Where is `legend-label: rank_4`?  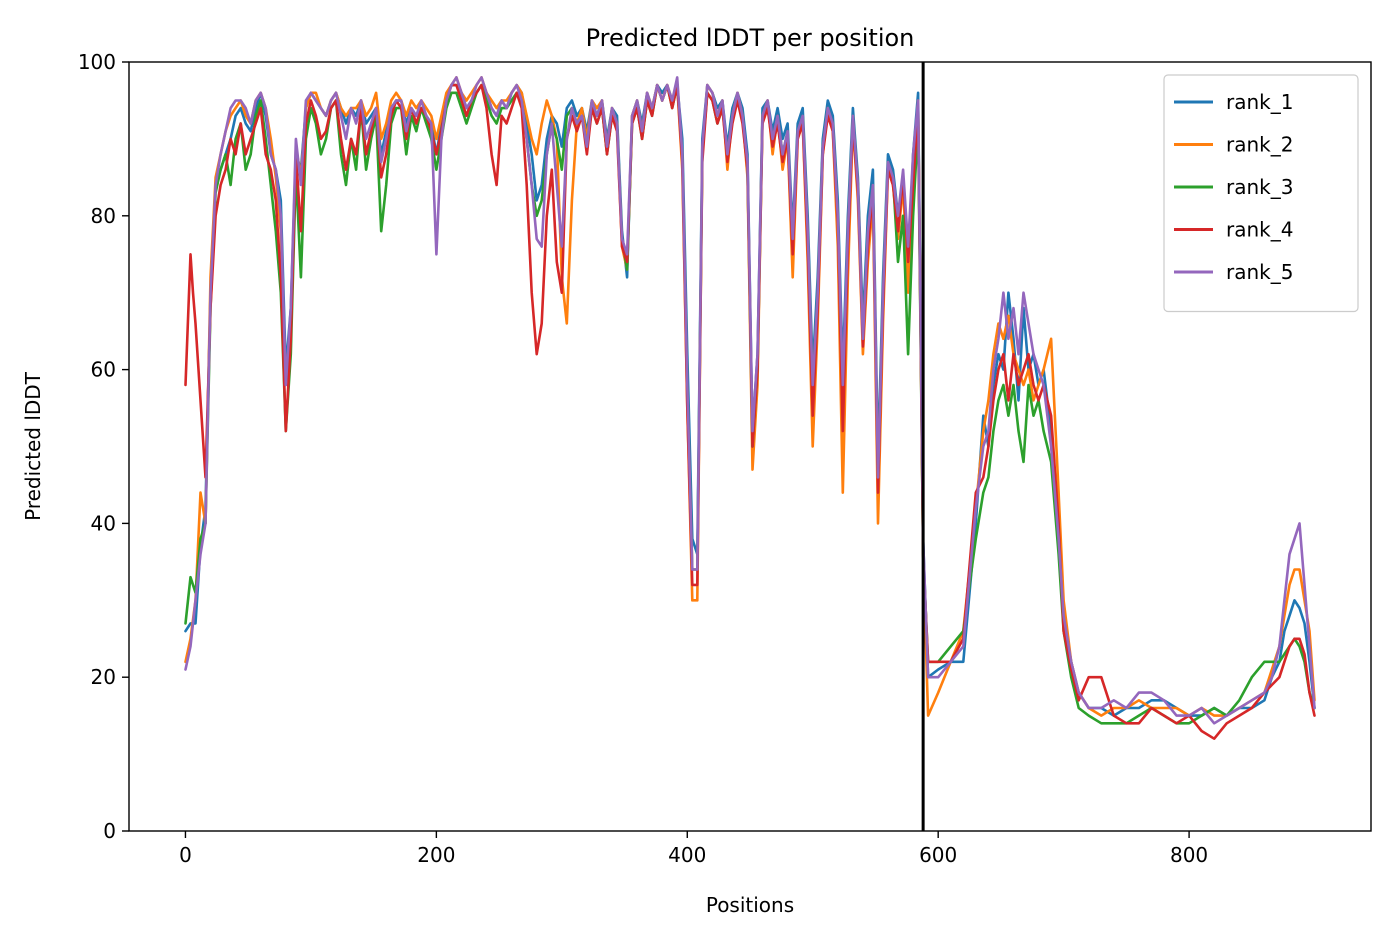 legend-label: rank_4 is located at coordinates (1259, 230).